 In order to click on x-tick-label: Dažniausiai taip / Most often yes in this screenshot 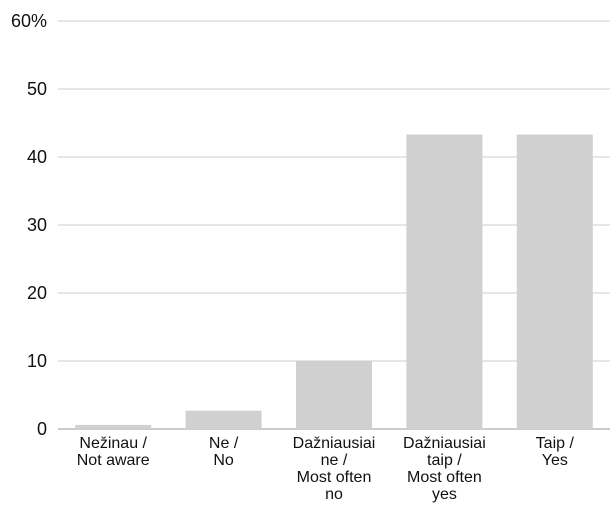, I will do `click(444, 469)`.